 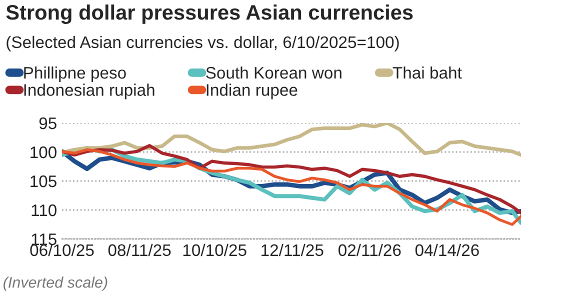 I want to click on x-tick-label: 06/10/25, so click(x=62, y=250).